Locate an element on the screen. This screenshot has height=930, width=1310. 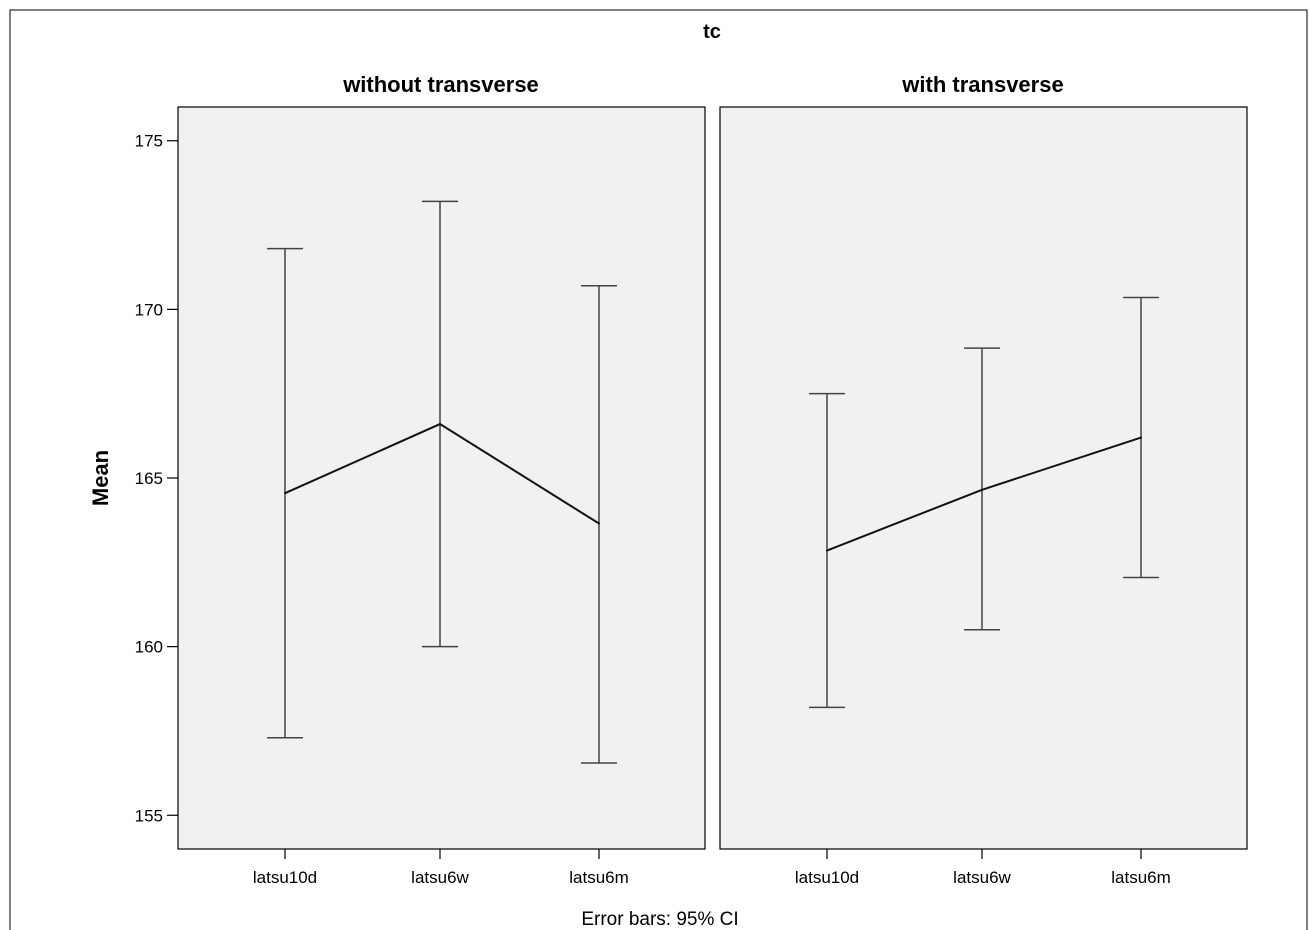
panel-title-right: with transverse is located at coordinates (982, 84).